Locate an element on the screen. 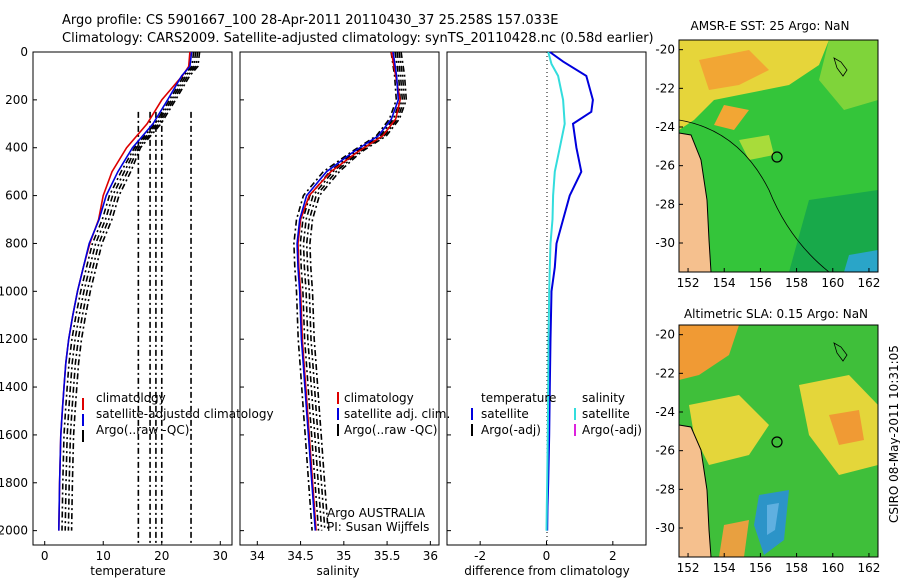 The image size is (900, 584). salinity-lines is located at coordinates (348, 291).